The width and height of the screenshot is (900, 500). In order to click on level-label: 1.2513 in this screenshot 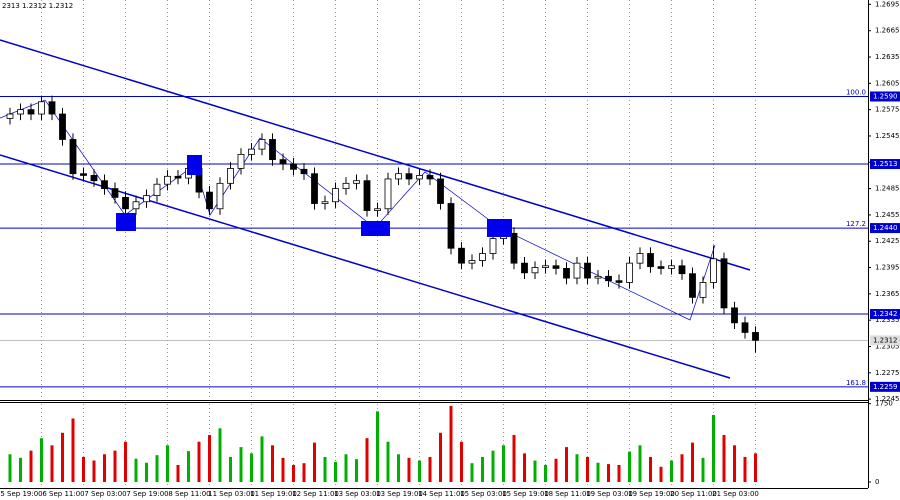, I will do `click(885, 164)`.